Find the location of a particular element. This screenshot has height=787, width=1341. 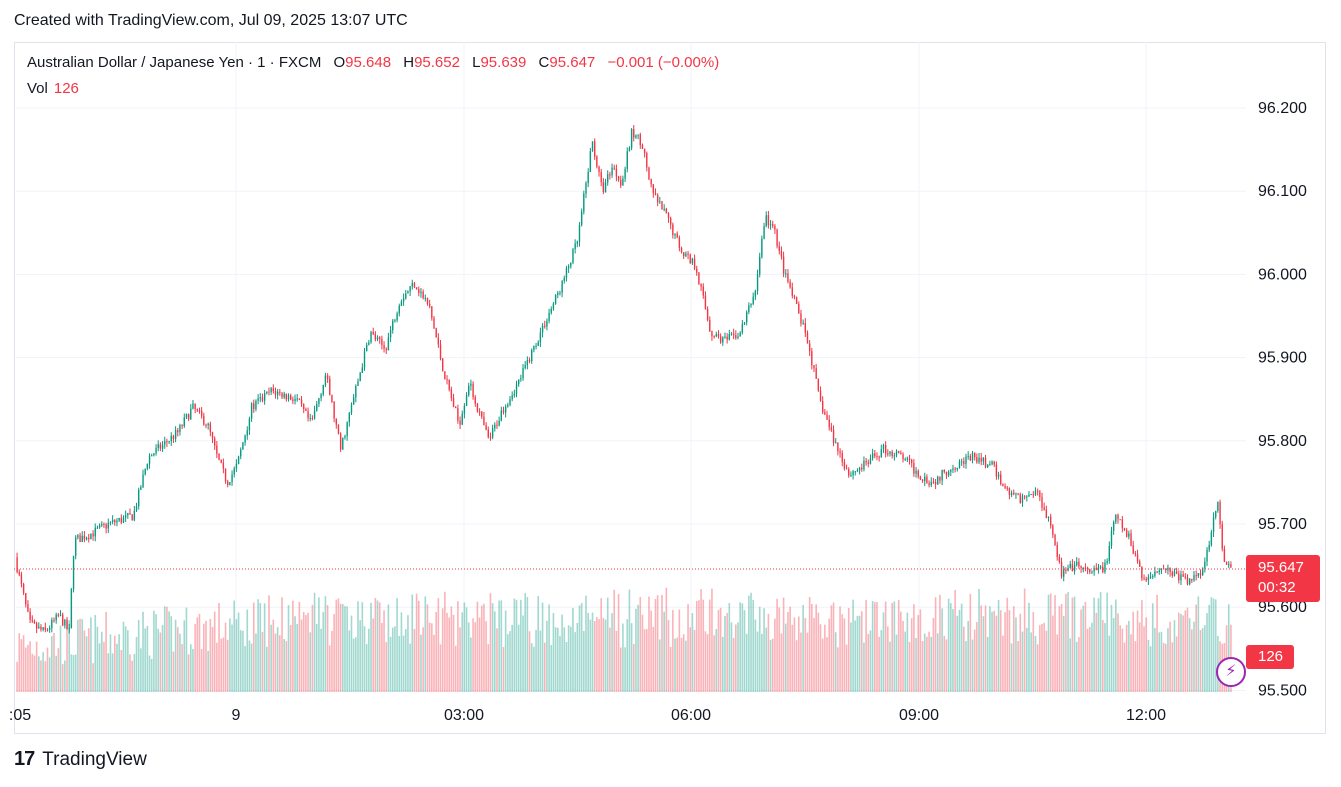

flash-icon: ⚡ is located at coordinates (1231, 672).